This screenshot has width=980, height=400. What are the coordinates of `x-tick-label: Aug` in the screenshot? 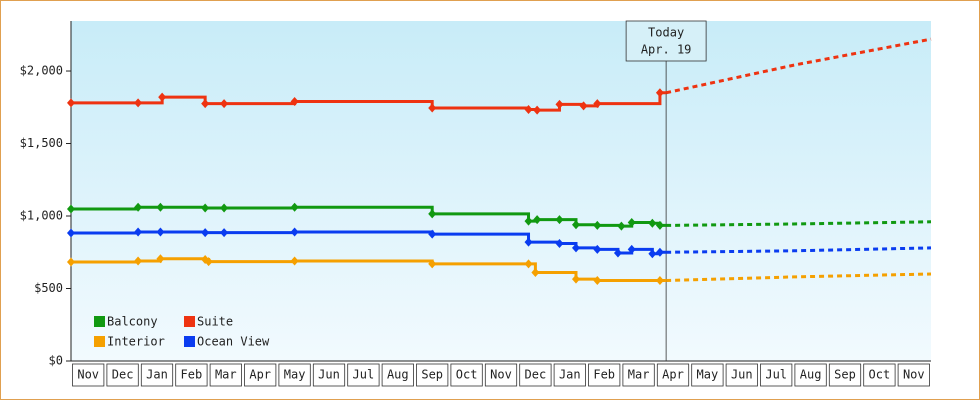 It's located at (398, 375).